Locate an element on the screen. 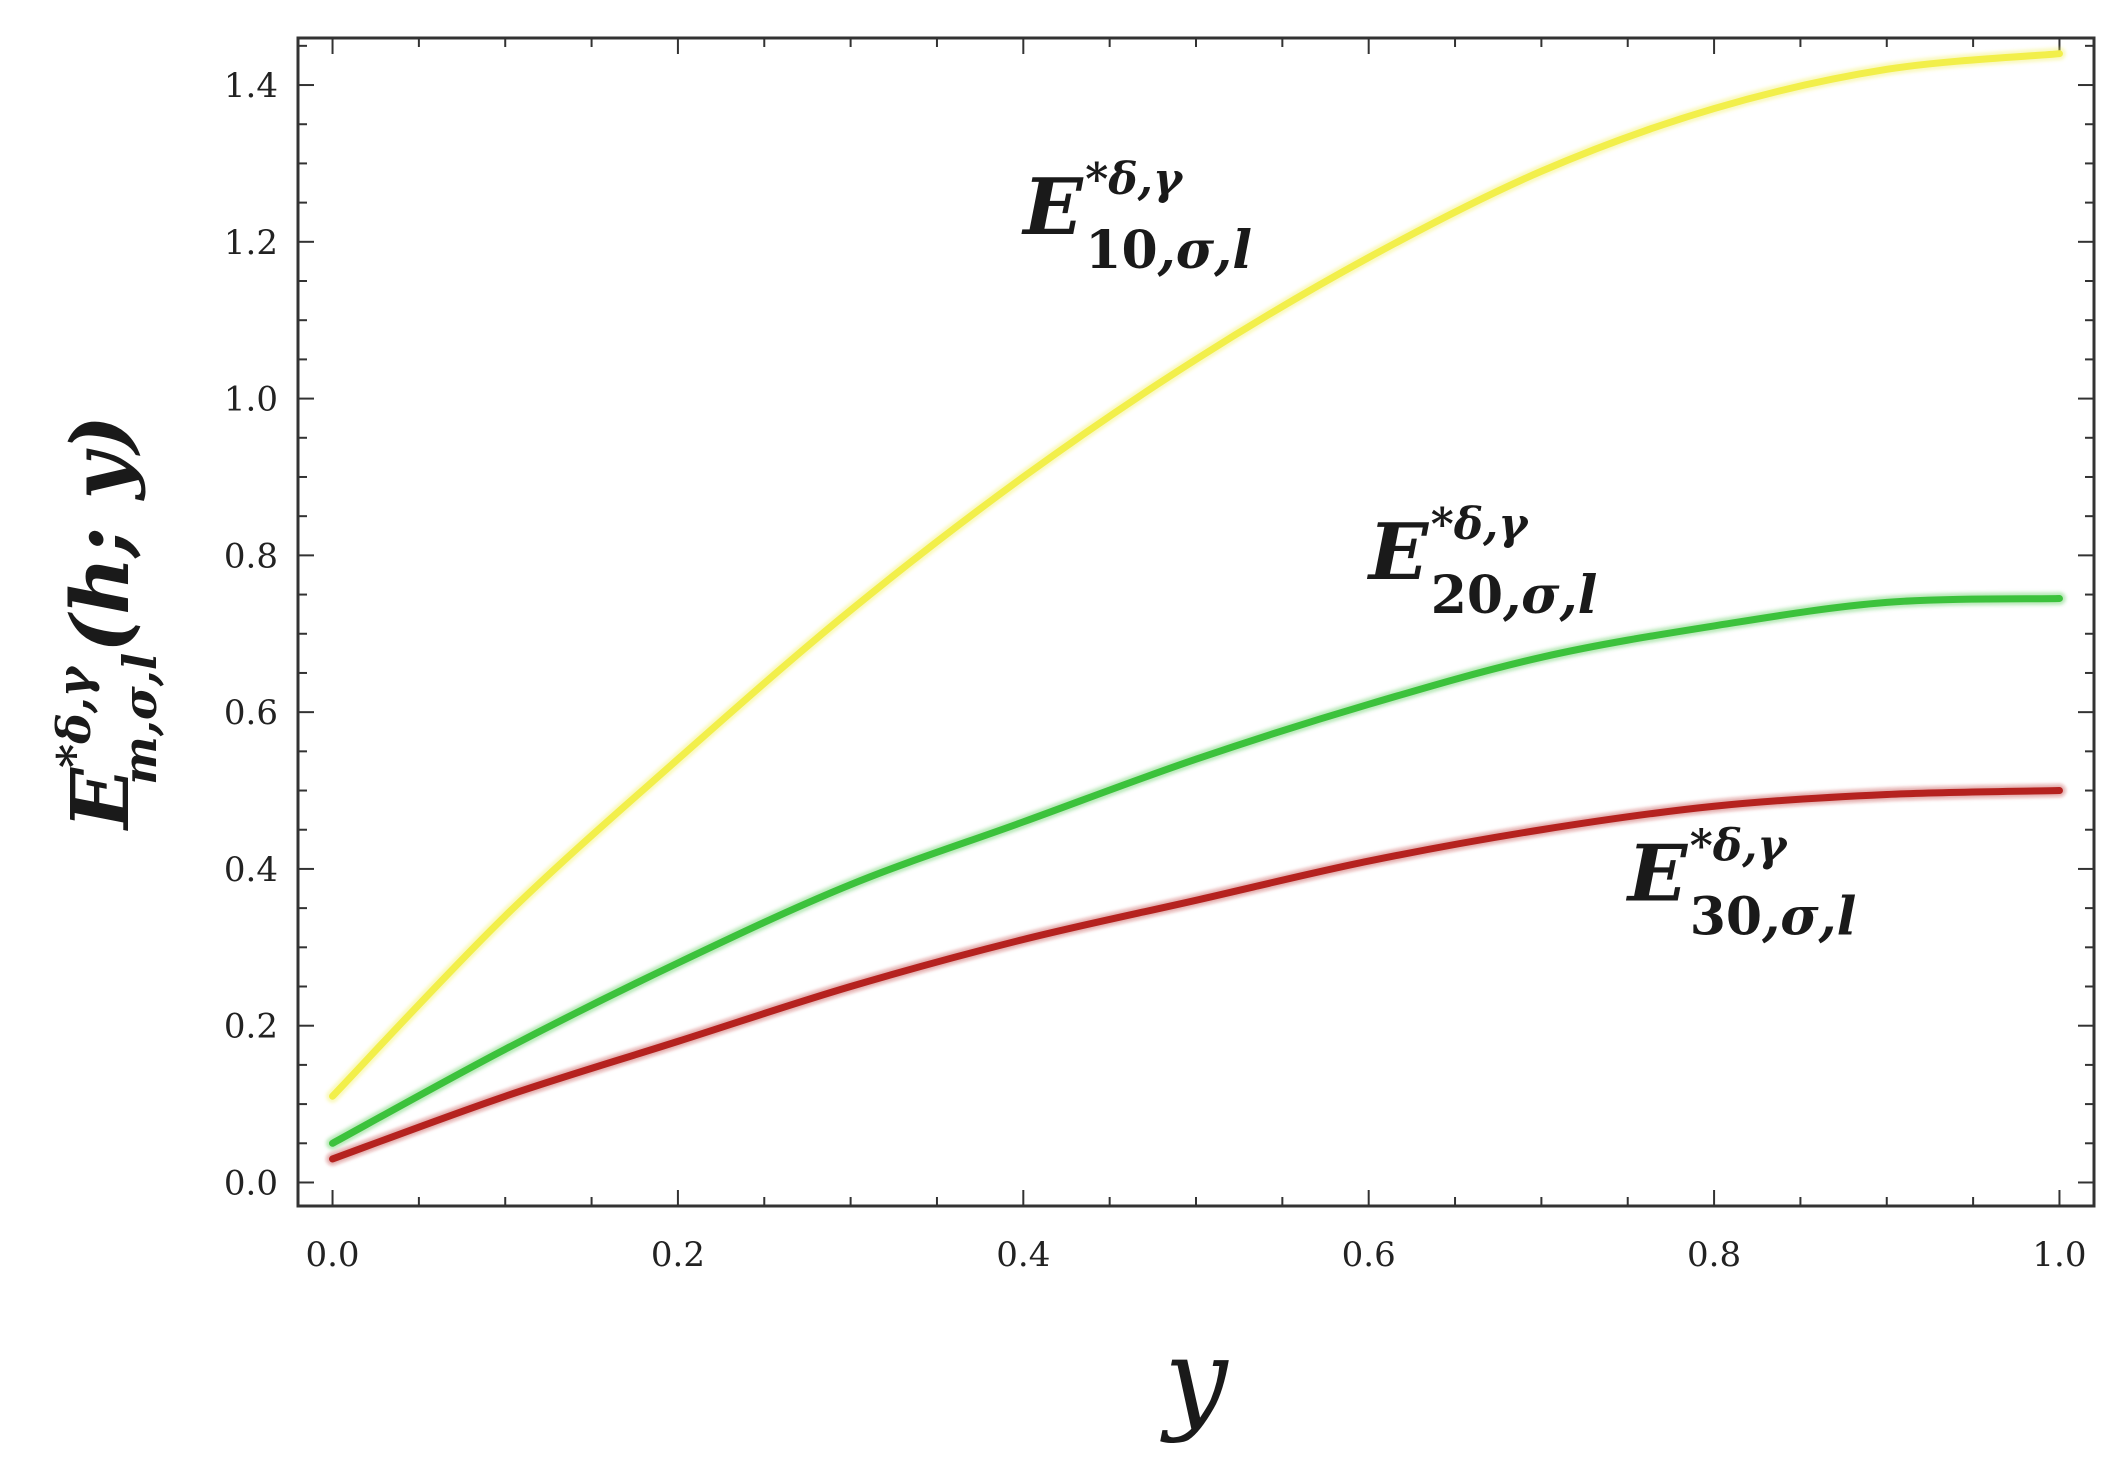  curve-annotation-3: E *δ,γ 30,σ,l is located at coordinates (1741, 883).